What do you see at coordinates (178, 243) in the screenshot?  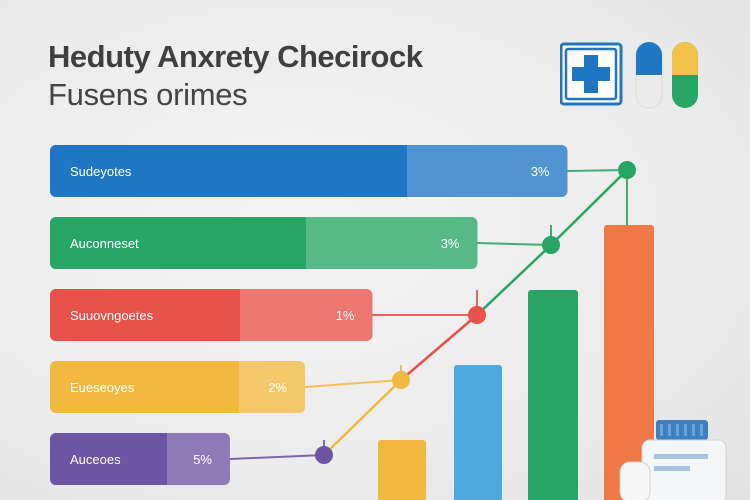 I see `bar-2-dark` at bounding box center [178, 243].